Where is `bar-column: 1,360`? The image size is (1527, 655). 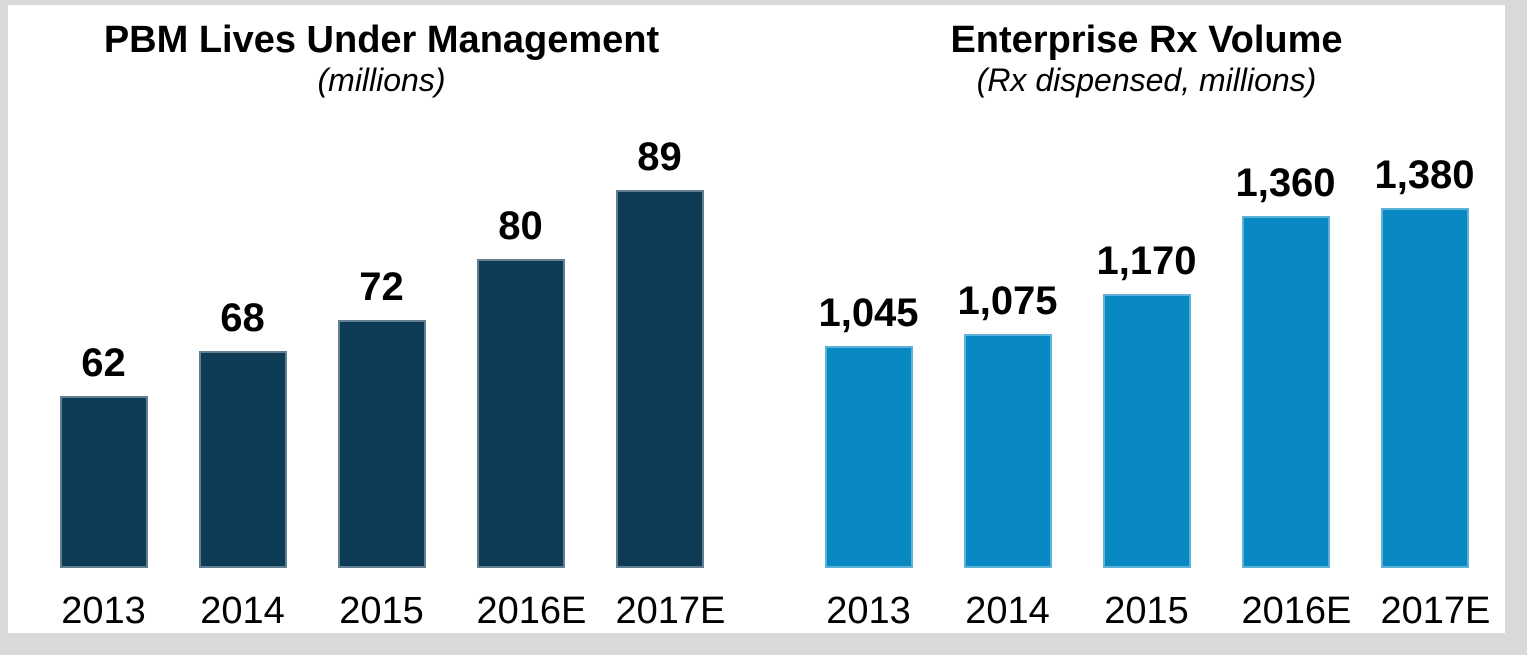 bar-column: 1,360 is located at coordinates (1285, 365).